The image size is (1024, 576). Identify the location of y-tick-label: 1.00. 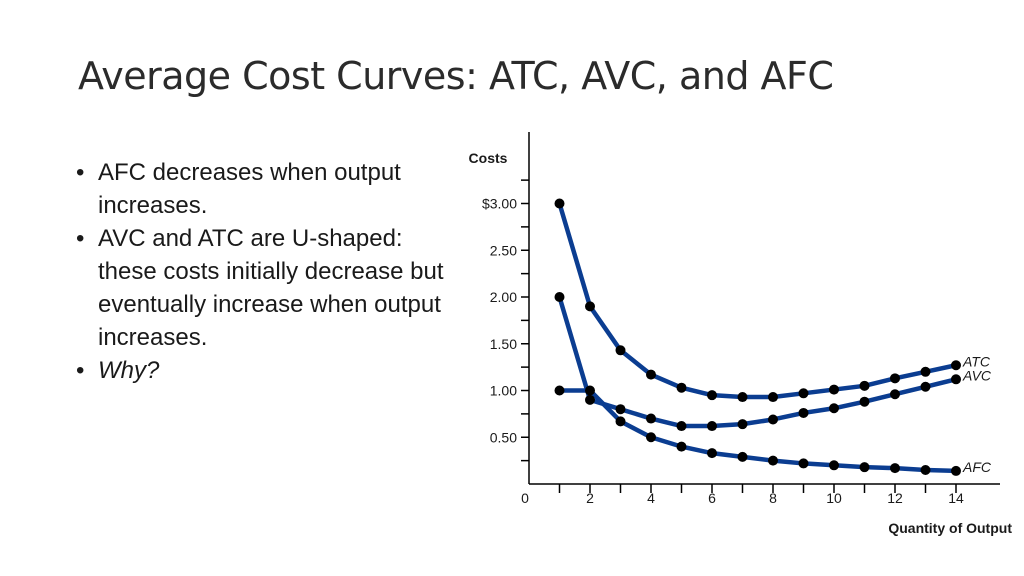
(503, 391).